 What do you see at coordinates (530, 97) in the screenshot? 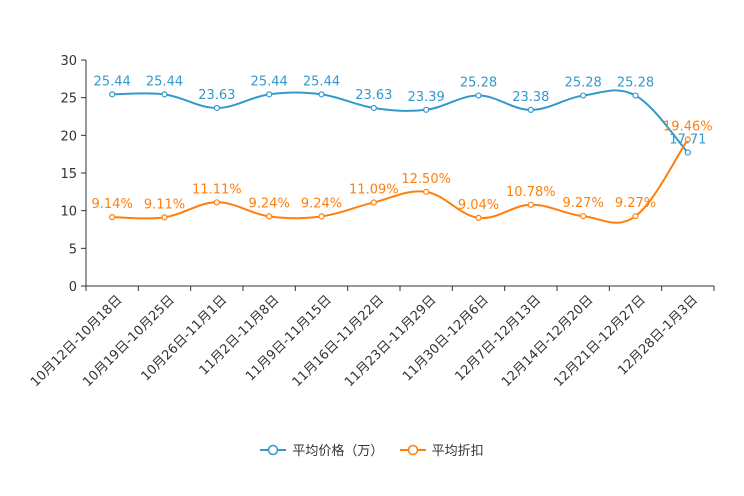
I see `data-label: 23.38` at bounding box center [530, 97].